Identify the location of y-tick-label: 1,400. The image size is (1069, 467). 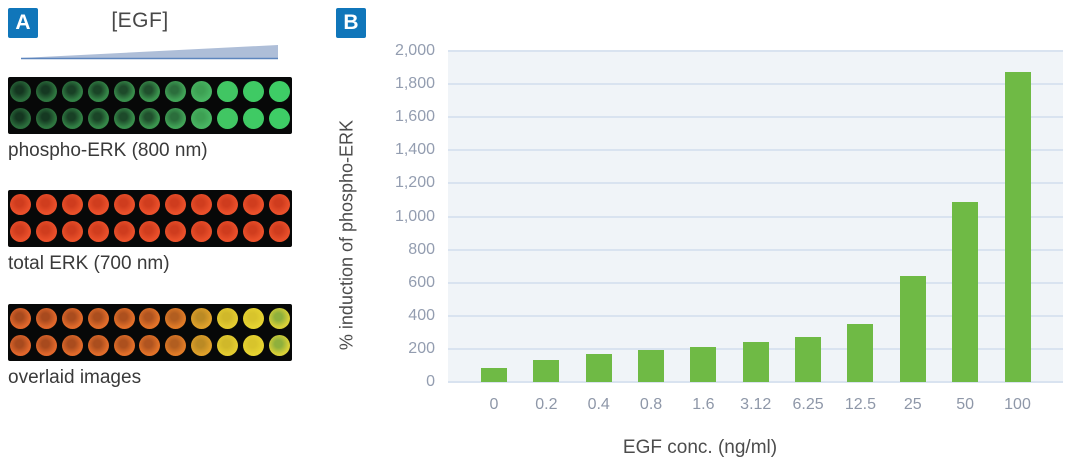
(414, 149).